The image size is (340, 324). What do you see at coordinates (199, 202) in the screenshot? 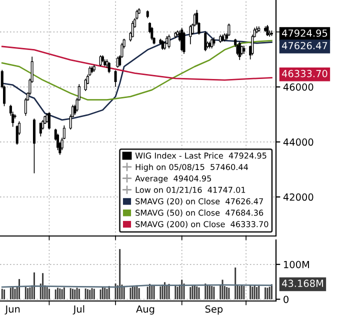
I see `legend-label: SMAVG (20) on Close 47626.47` at bounding box center [199, 202].